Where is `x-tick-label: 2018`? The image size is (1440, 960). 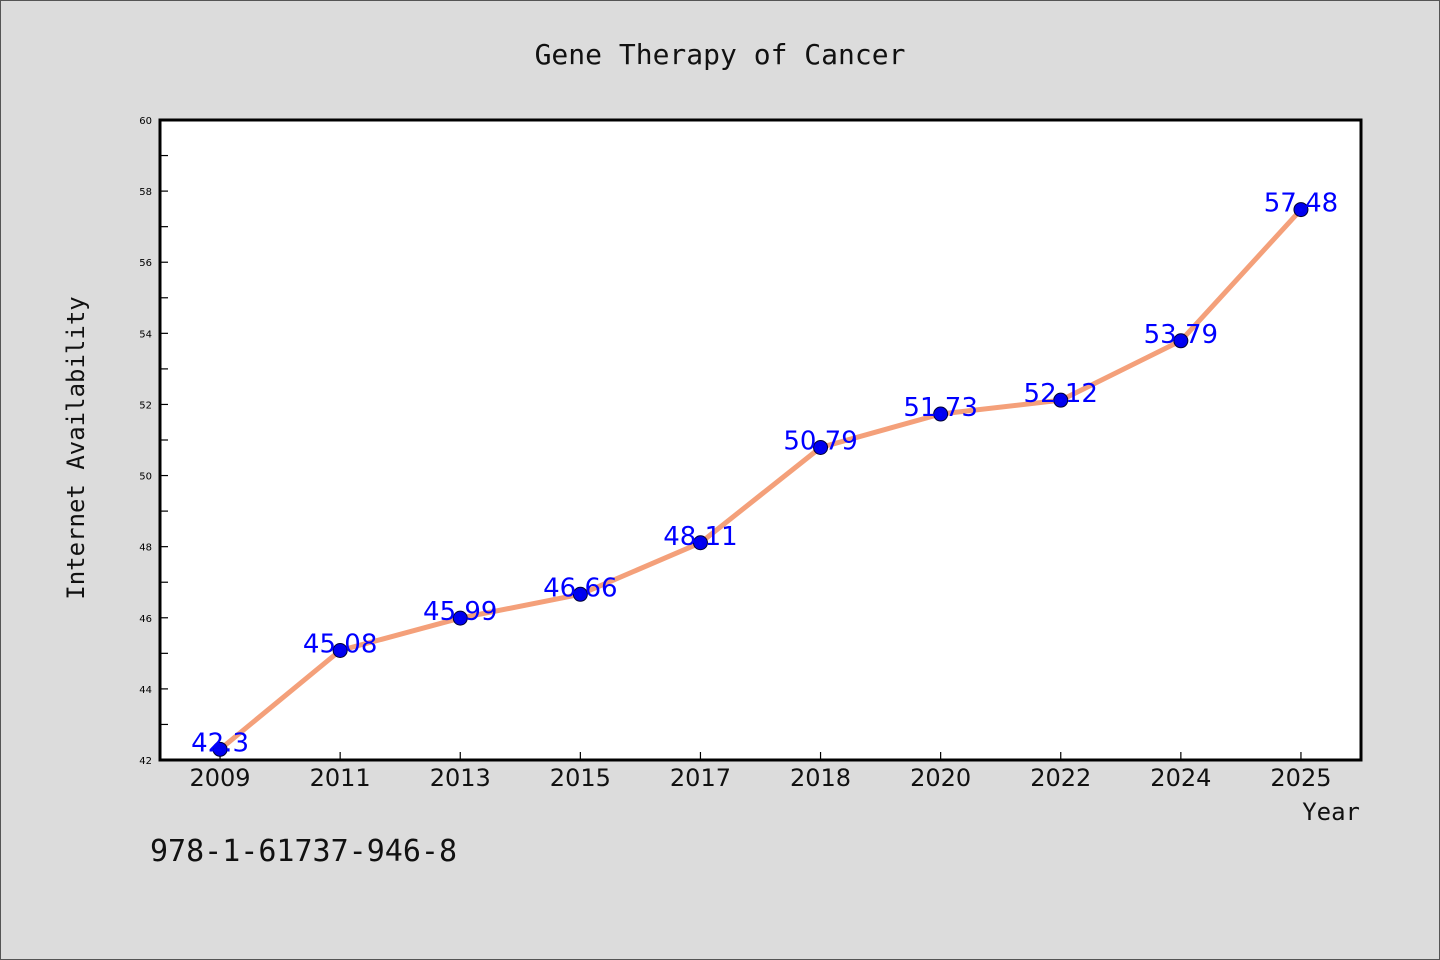 x-tick-label: 2018 is located at coordinates (820, 778).